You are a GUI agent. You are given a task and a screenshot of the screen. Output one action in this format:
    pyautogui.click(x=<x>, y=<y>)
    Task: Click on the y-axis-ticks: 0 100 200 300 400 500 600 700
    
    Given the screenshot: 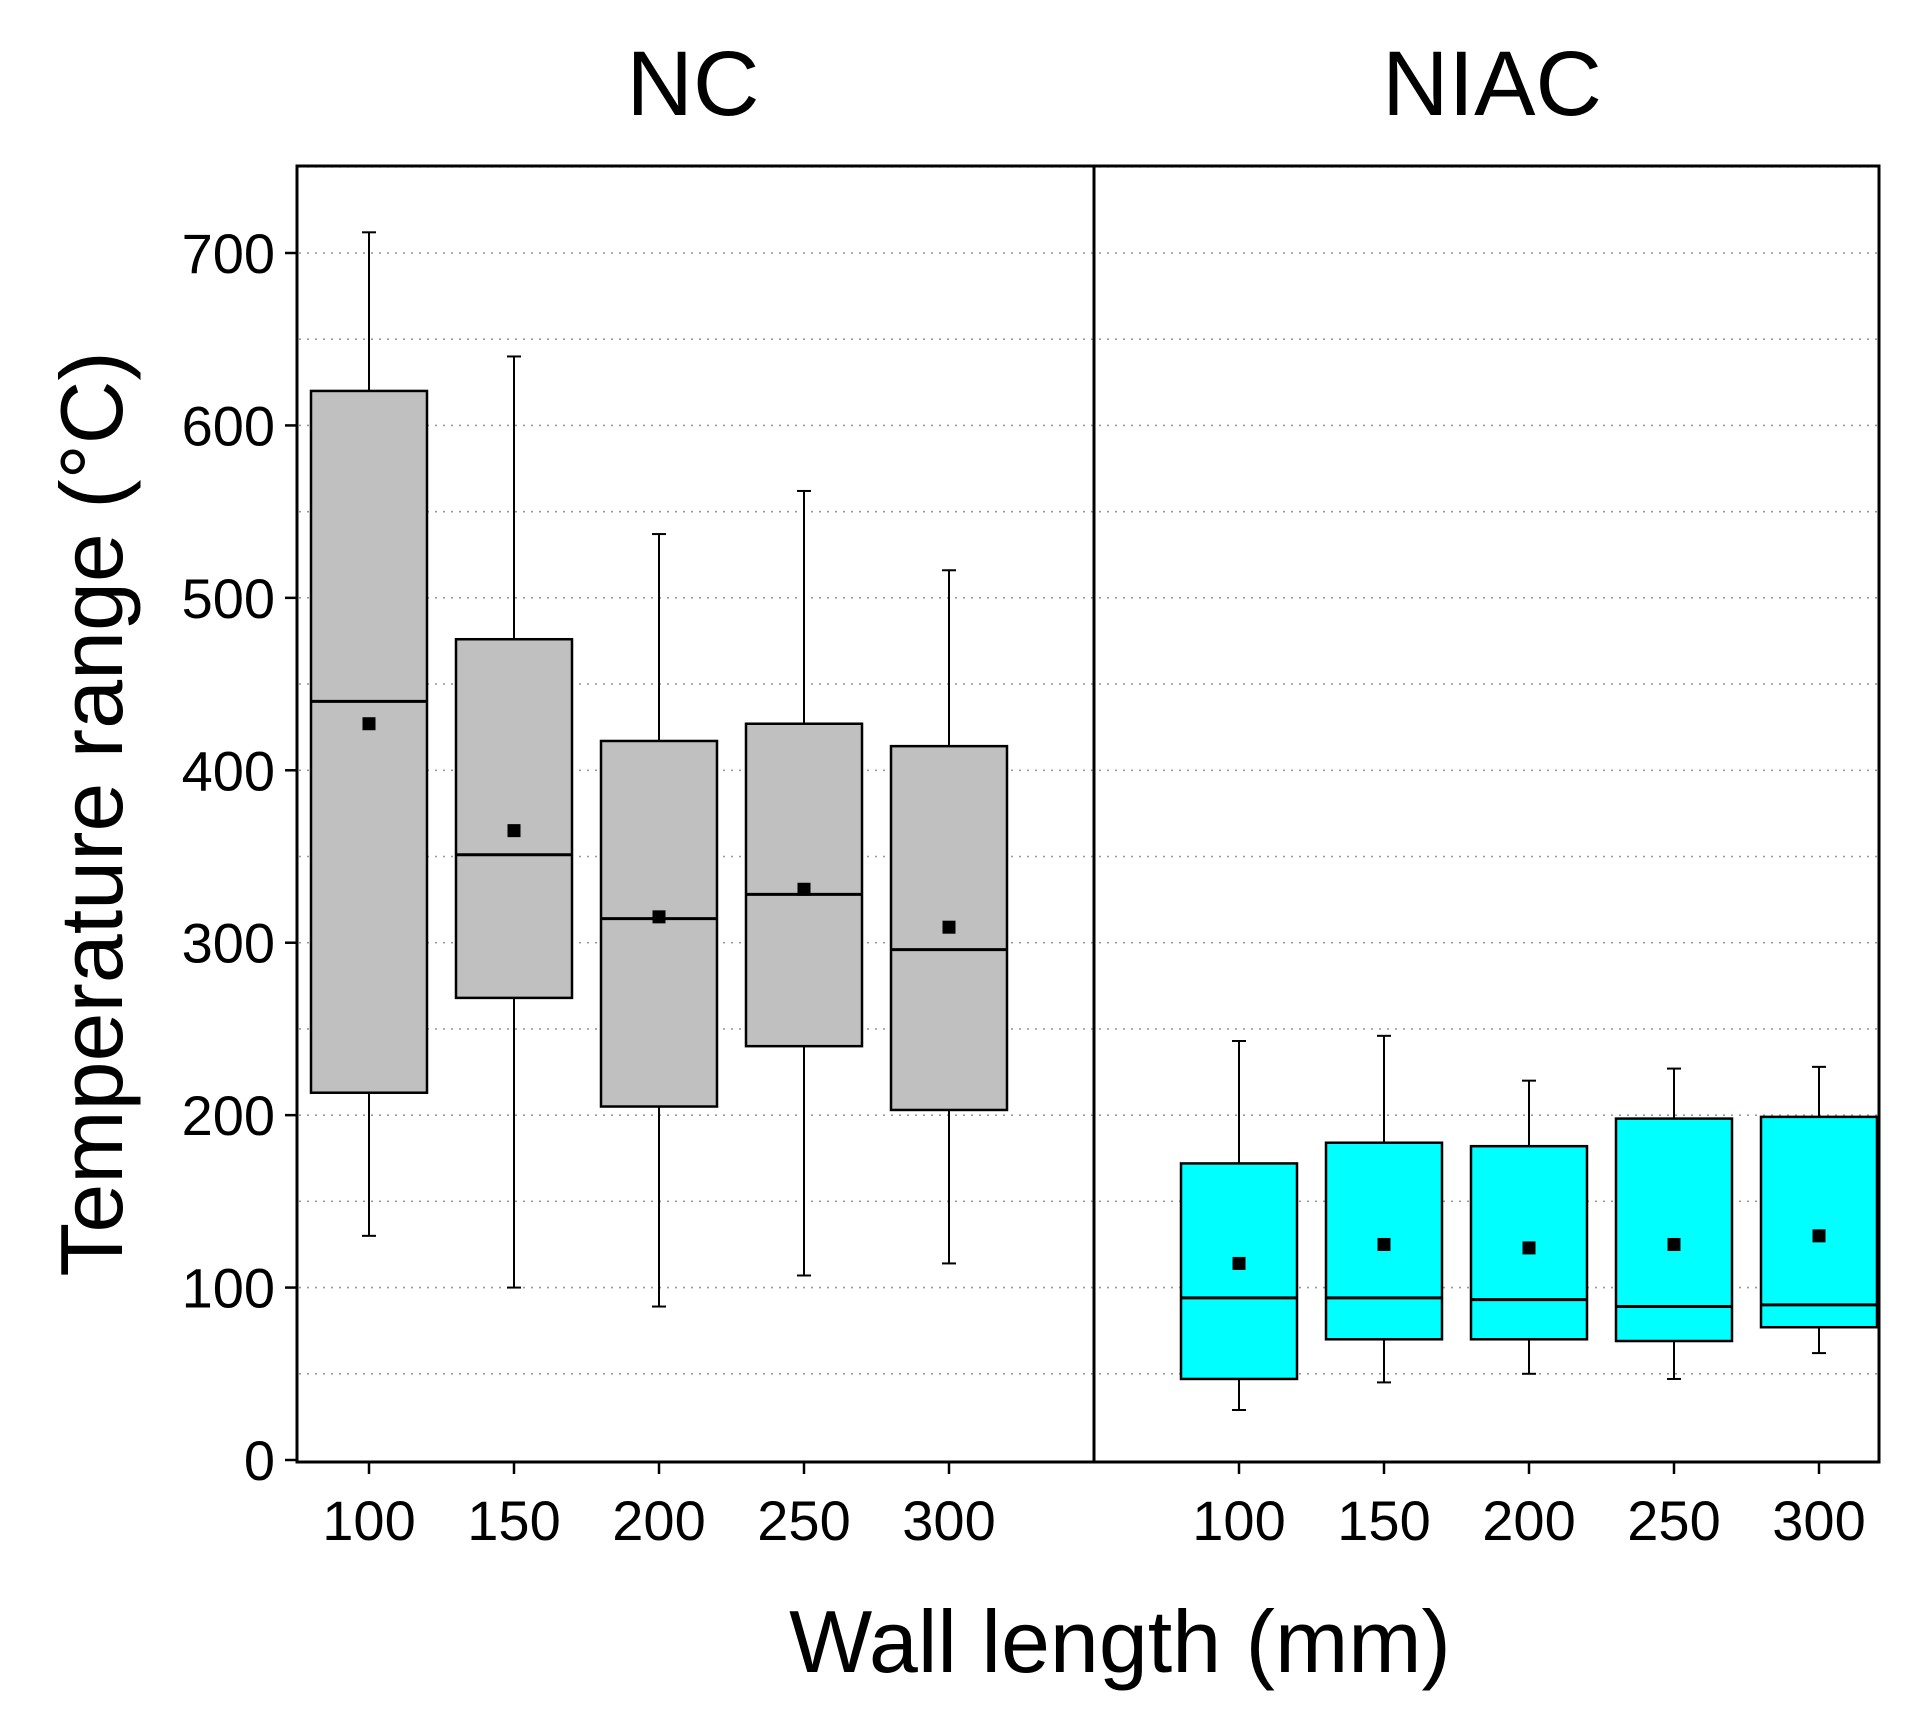 What is the action you would take?
    pyautogui.click(x=239, y=857)
    